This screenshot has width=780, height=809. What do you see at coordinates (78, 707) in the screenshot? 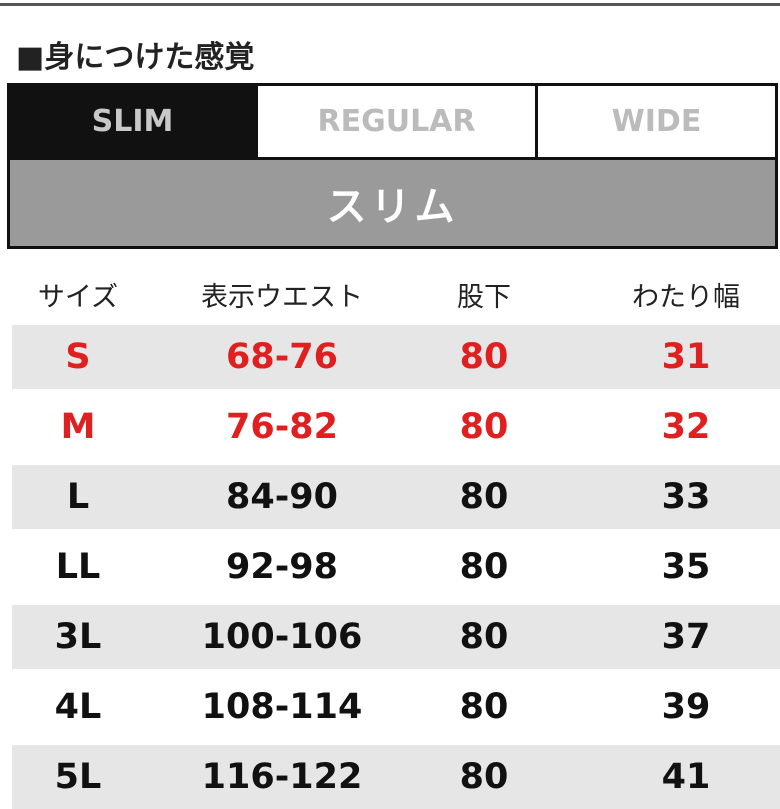
I see `table-cell: 4L` at bounding box center [78, 707].